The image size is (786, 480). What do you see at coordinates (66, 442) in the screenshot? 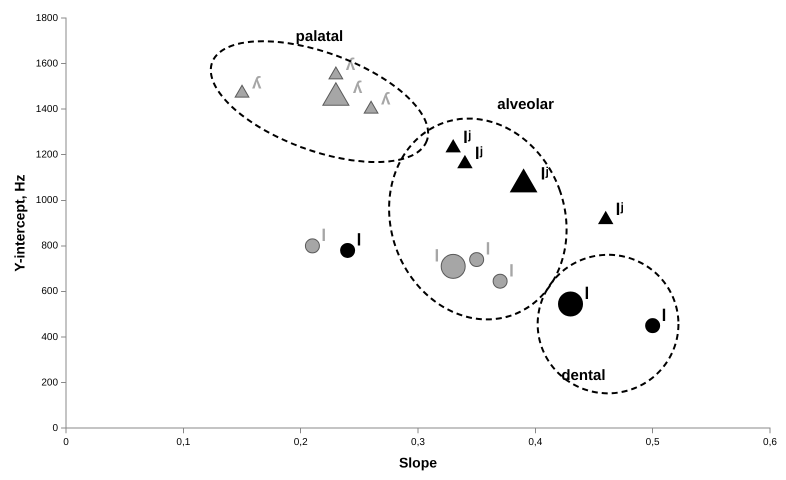
I see `x-tick-label: 0` at bounding box center [66, 442].